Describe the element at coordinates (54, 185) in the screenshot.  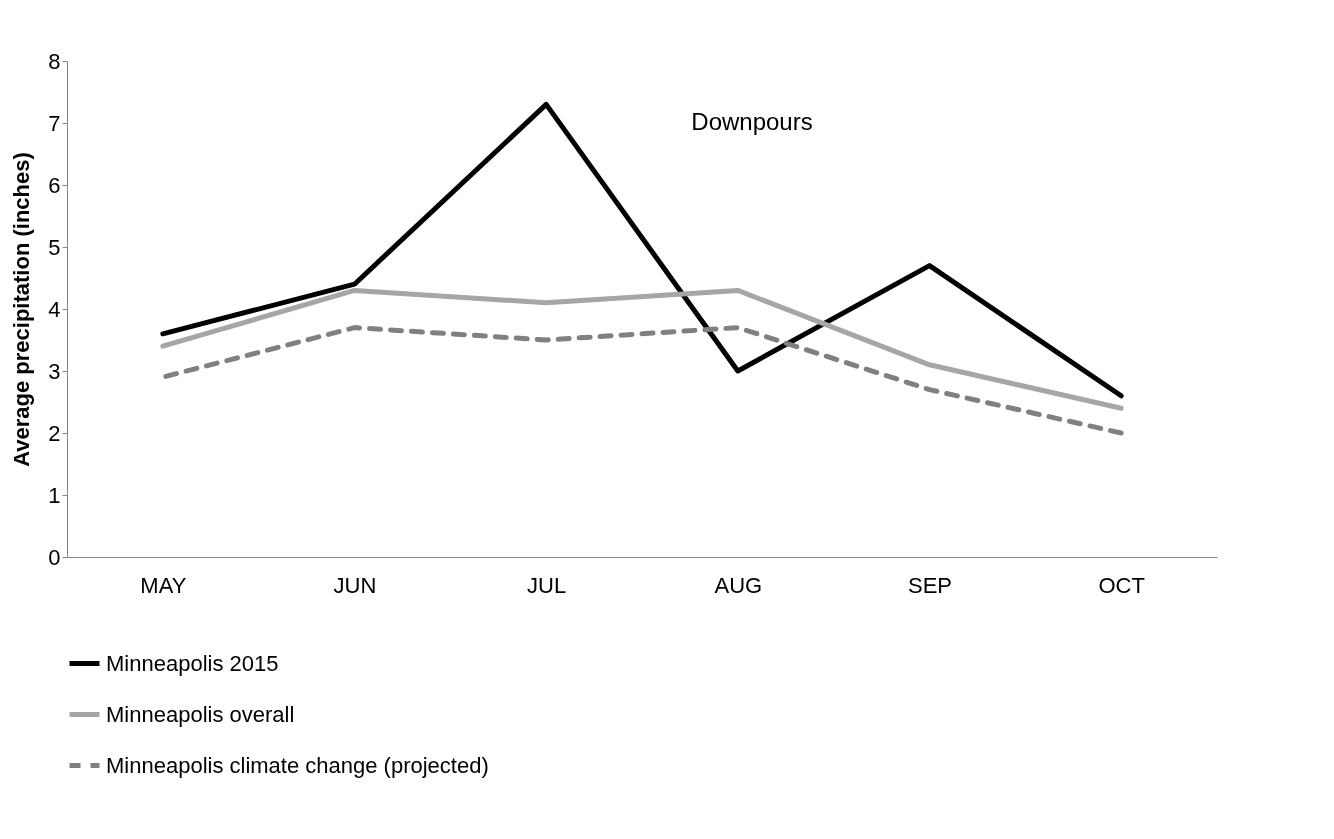
I see `y-tick-label: 6` at that location.